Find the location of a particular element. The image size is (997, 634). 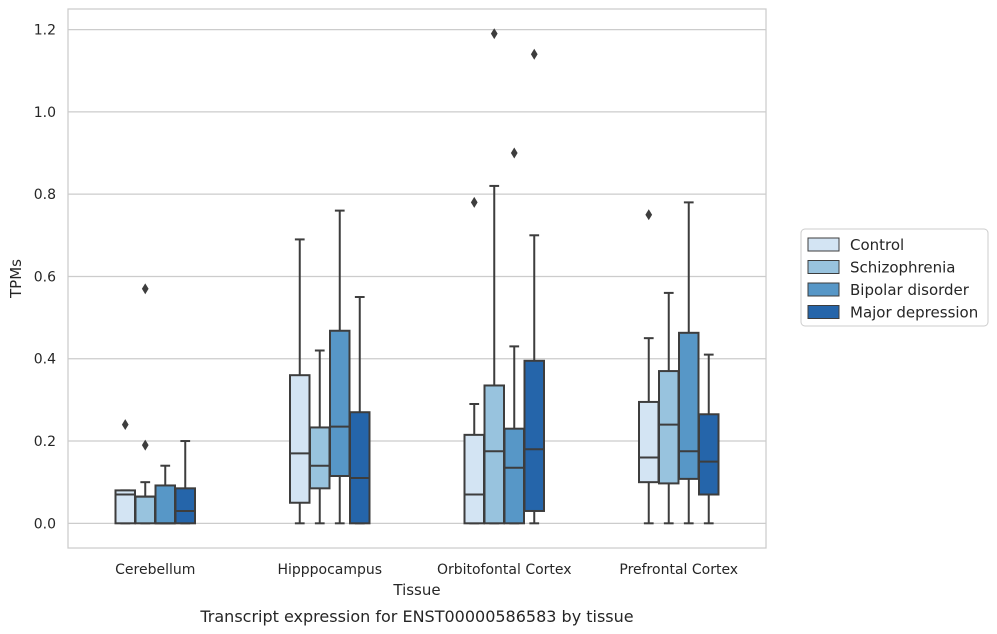

x-tick-label: Prefrontal Cortex is located at coordinates (678, 570).